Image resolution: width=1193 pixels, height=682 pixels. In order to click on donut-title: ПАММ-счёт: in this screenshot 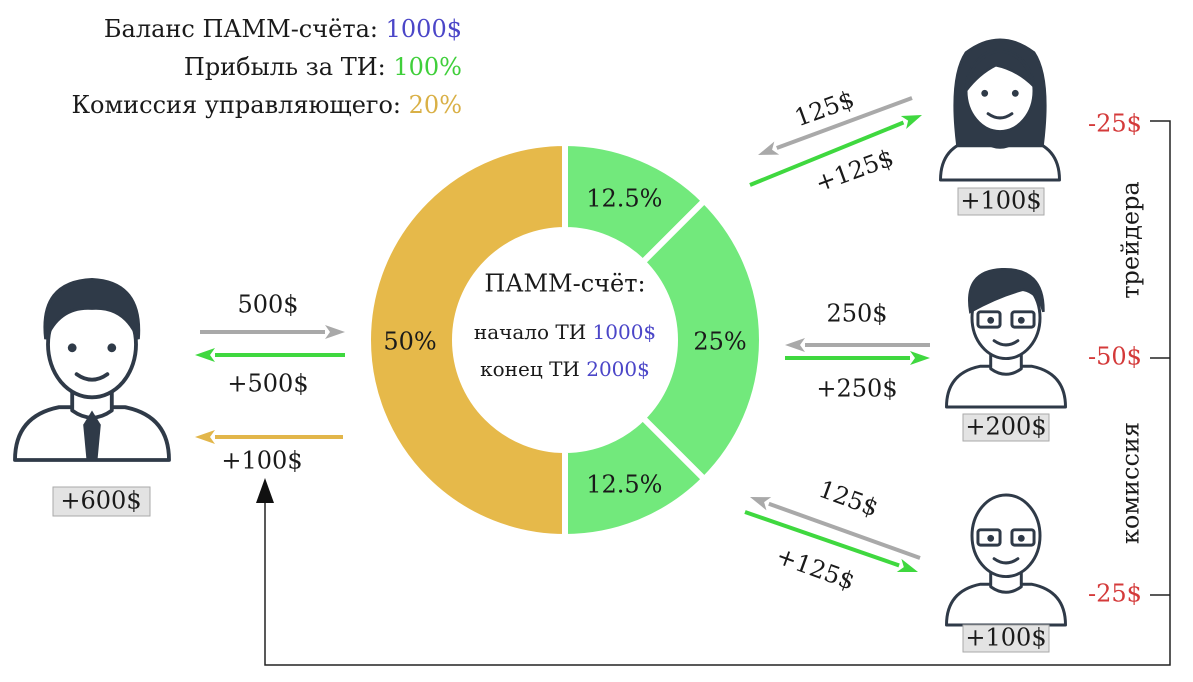, I will do `click(564, 284)`.